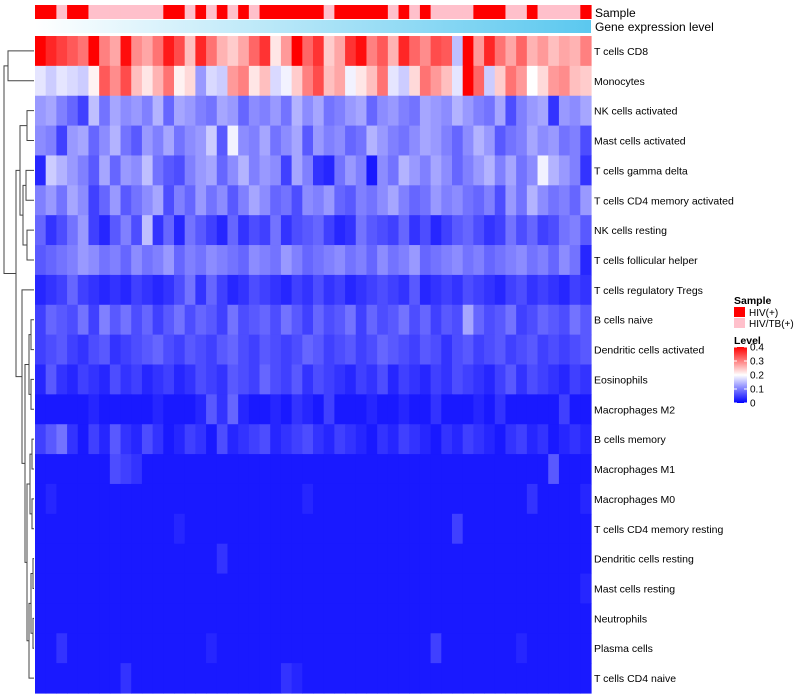 This screenshot has height=700, width=800. I want to click on dendrogram-branch, so click(33, 633).